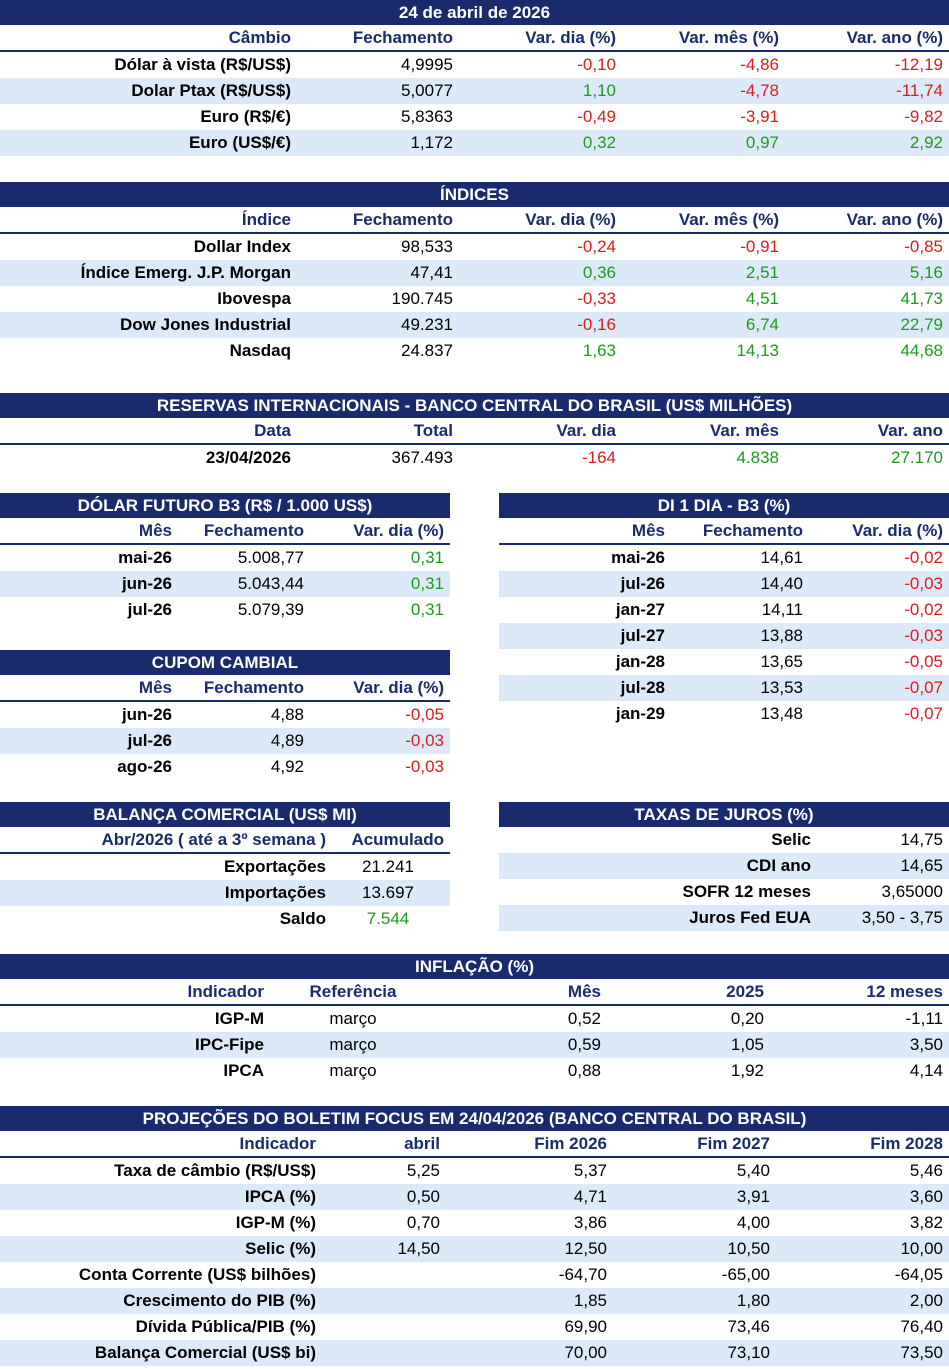  Describe the element at coordinates (746, 891) in the screenshot. I see `row-label: SOFR 12 meses` at that location.